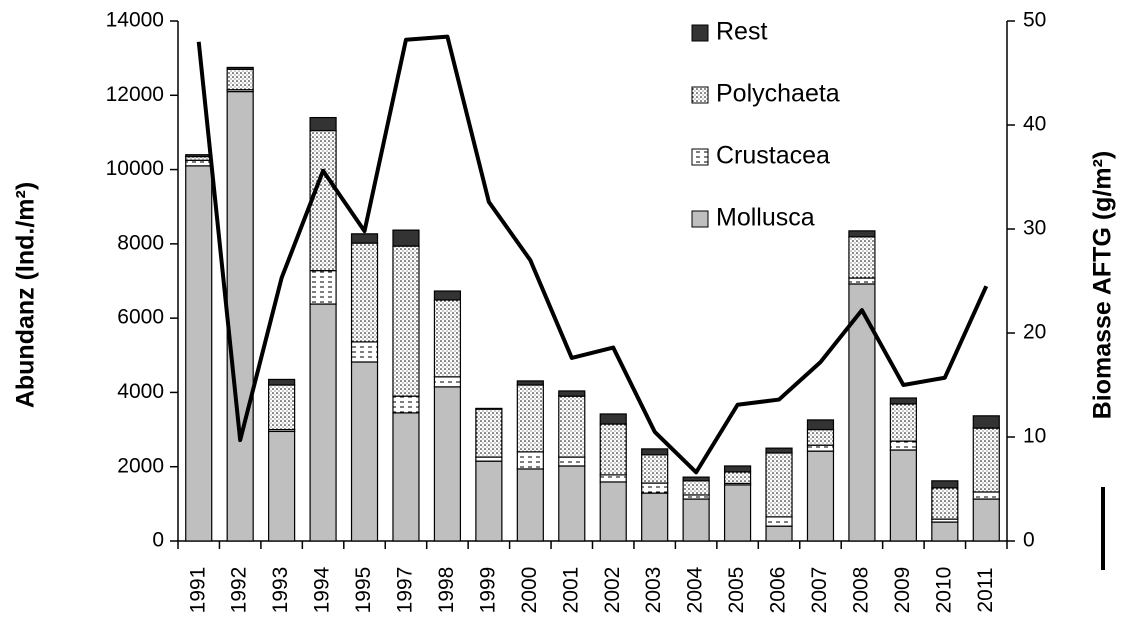 This screenshot has height=621, width=1125. Describe the element at coordinates (985, 589) in the screenshot. I see `x-tick-label: 2011` at that location.